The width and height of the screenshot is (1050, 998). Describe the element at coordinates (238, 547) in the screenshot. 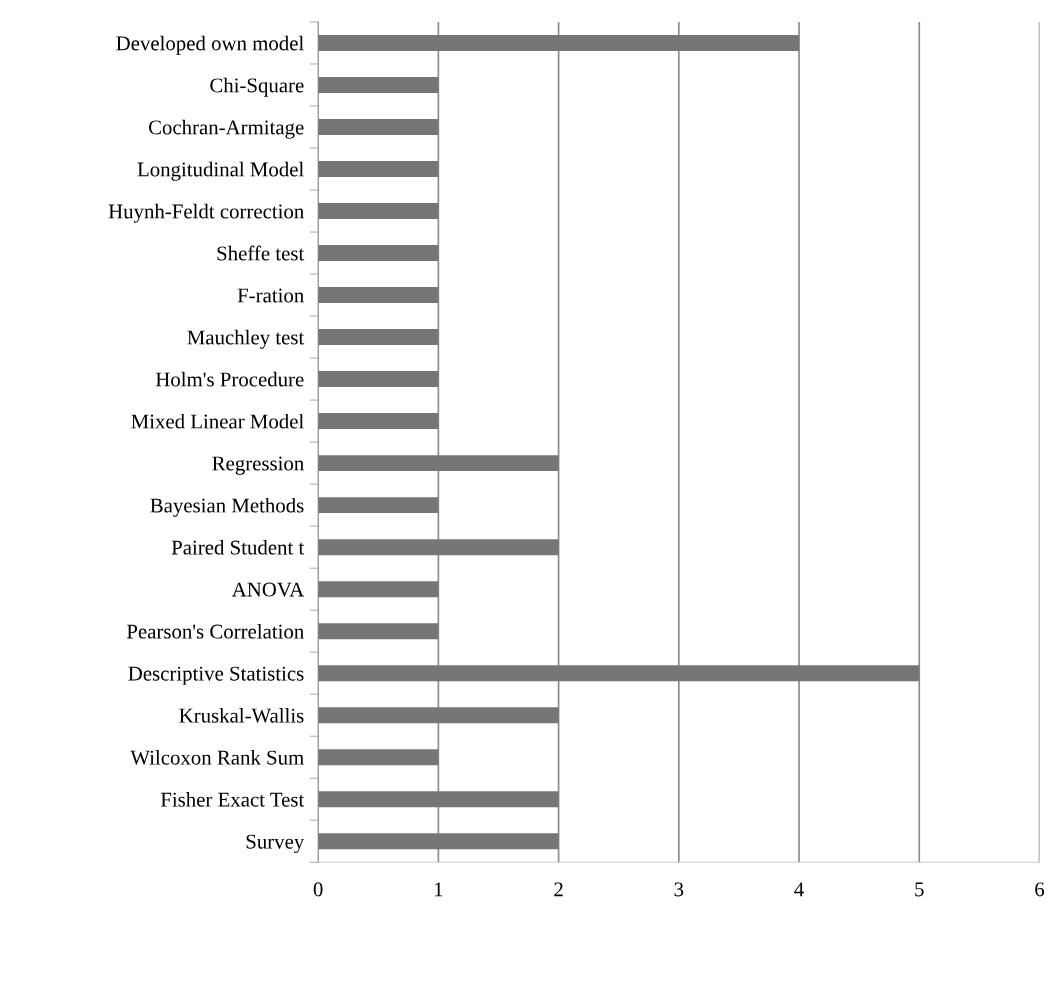

I see `y-tick-label: Paired Student t` at that location.